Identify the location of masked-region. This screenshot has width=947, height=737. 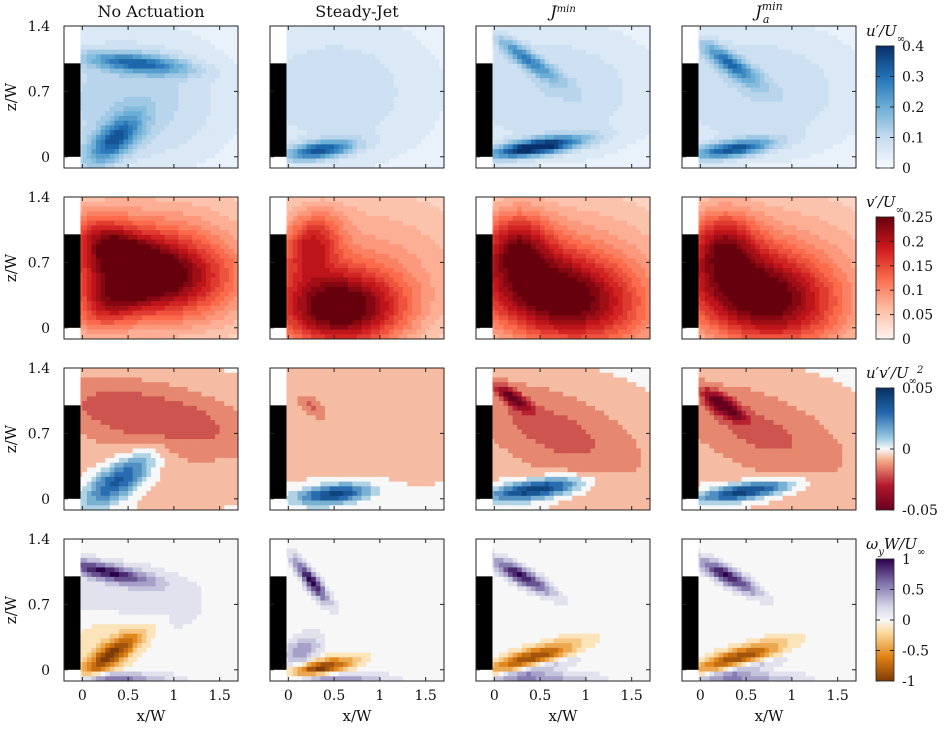
(690, 45).